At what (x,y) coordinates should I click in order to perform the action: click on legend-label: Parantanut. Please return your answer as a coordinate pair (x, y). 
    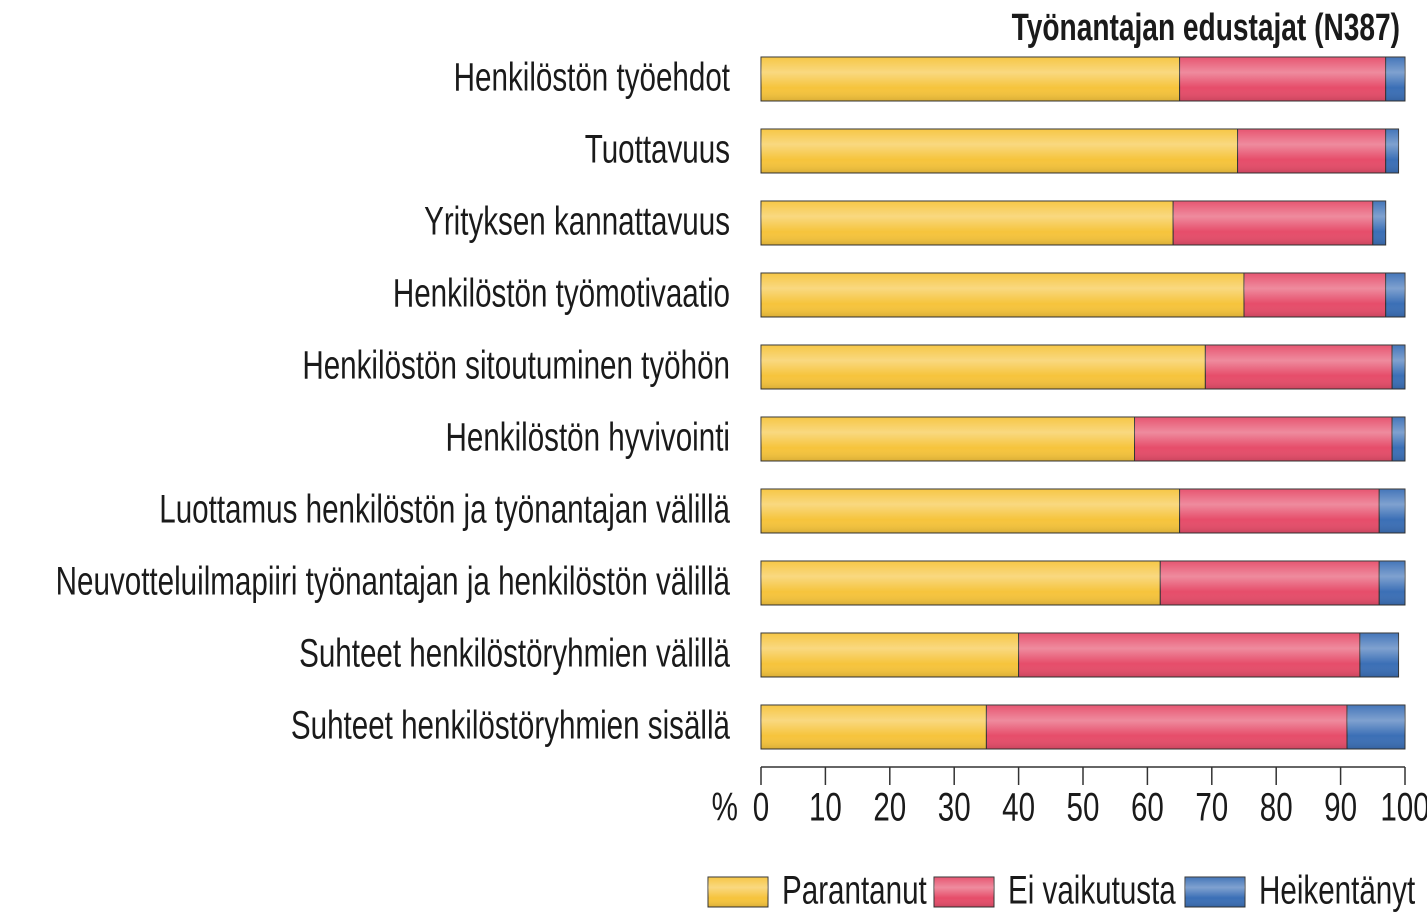
    Looking at the image, I should click on (854, 890).